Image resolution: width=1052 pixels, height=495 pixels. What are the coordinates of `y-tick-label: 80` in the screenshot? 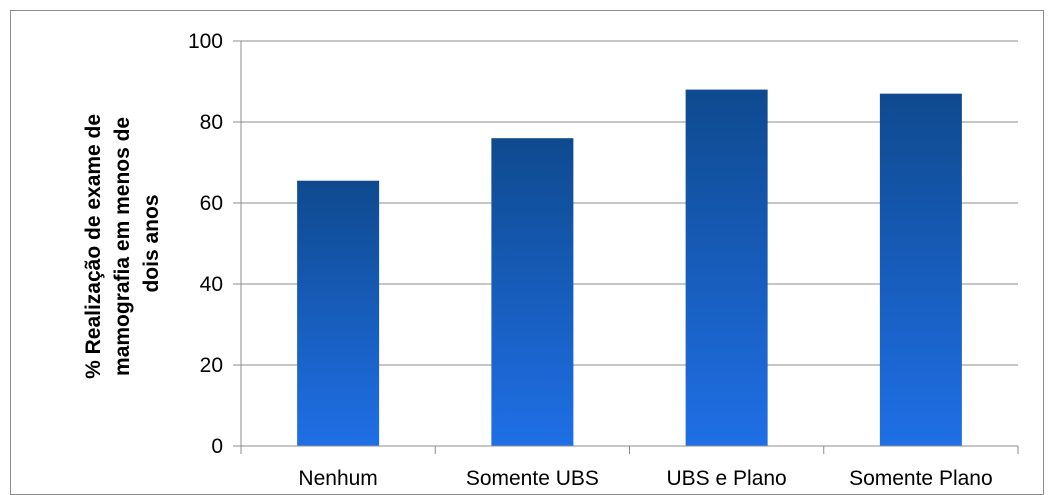 It's located at (211, 122).